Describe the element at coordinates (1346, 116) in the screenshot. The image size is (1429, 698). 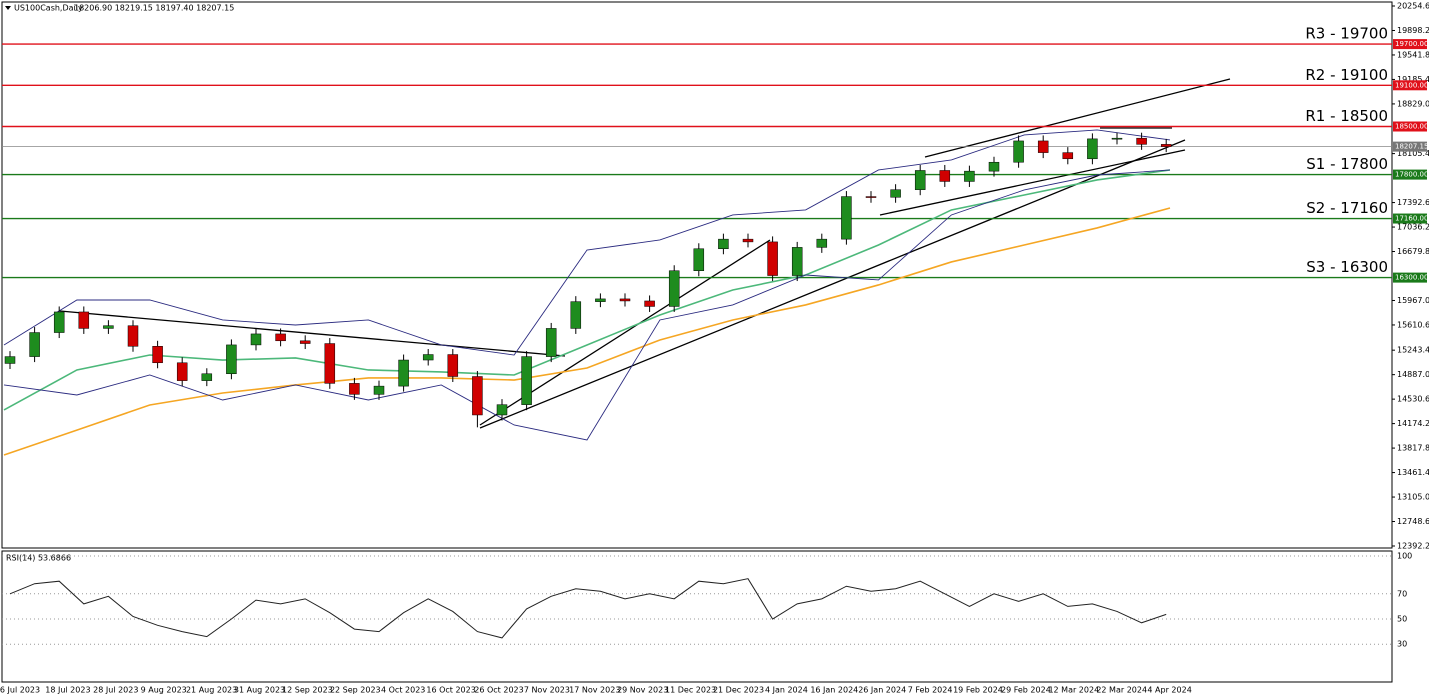
I see `level-label: R1 - 18500` at that location.